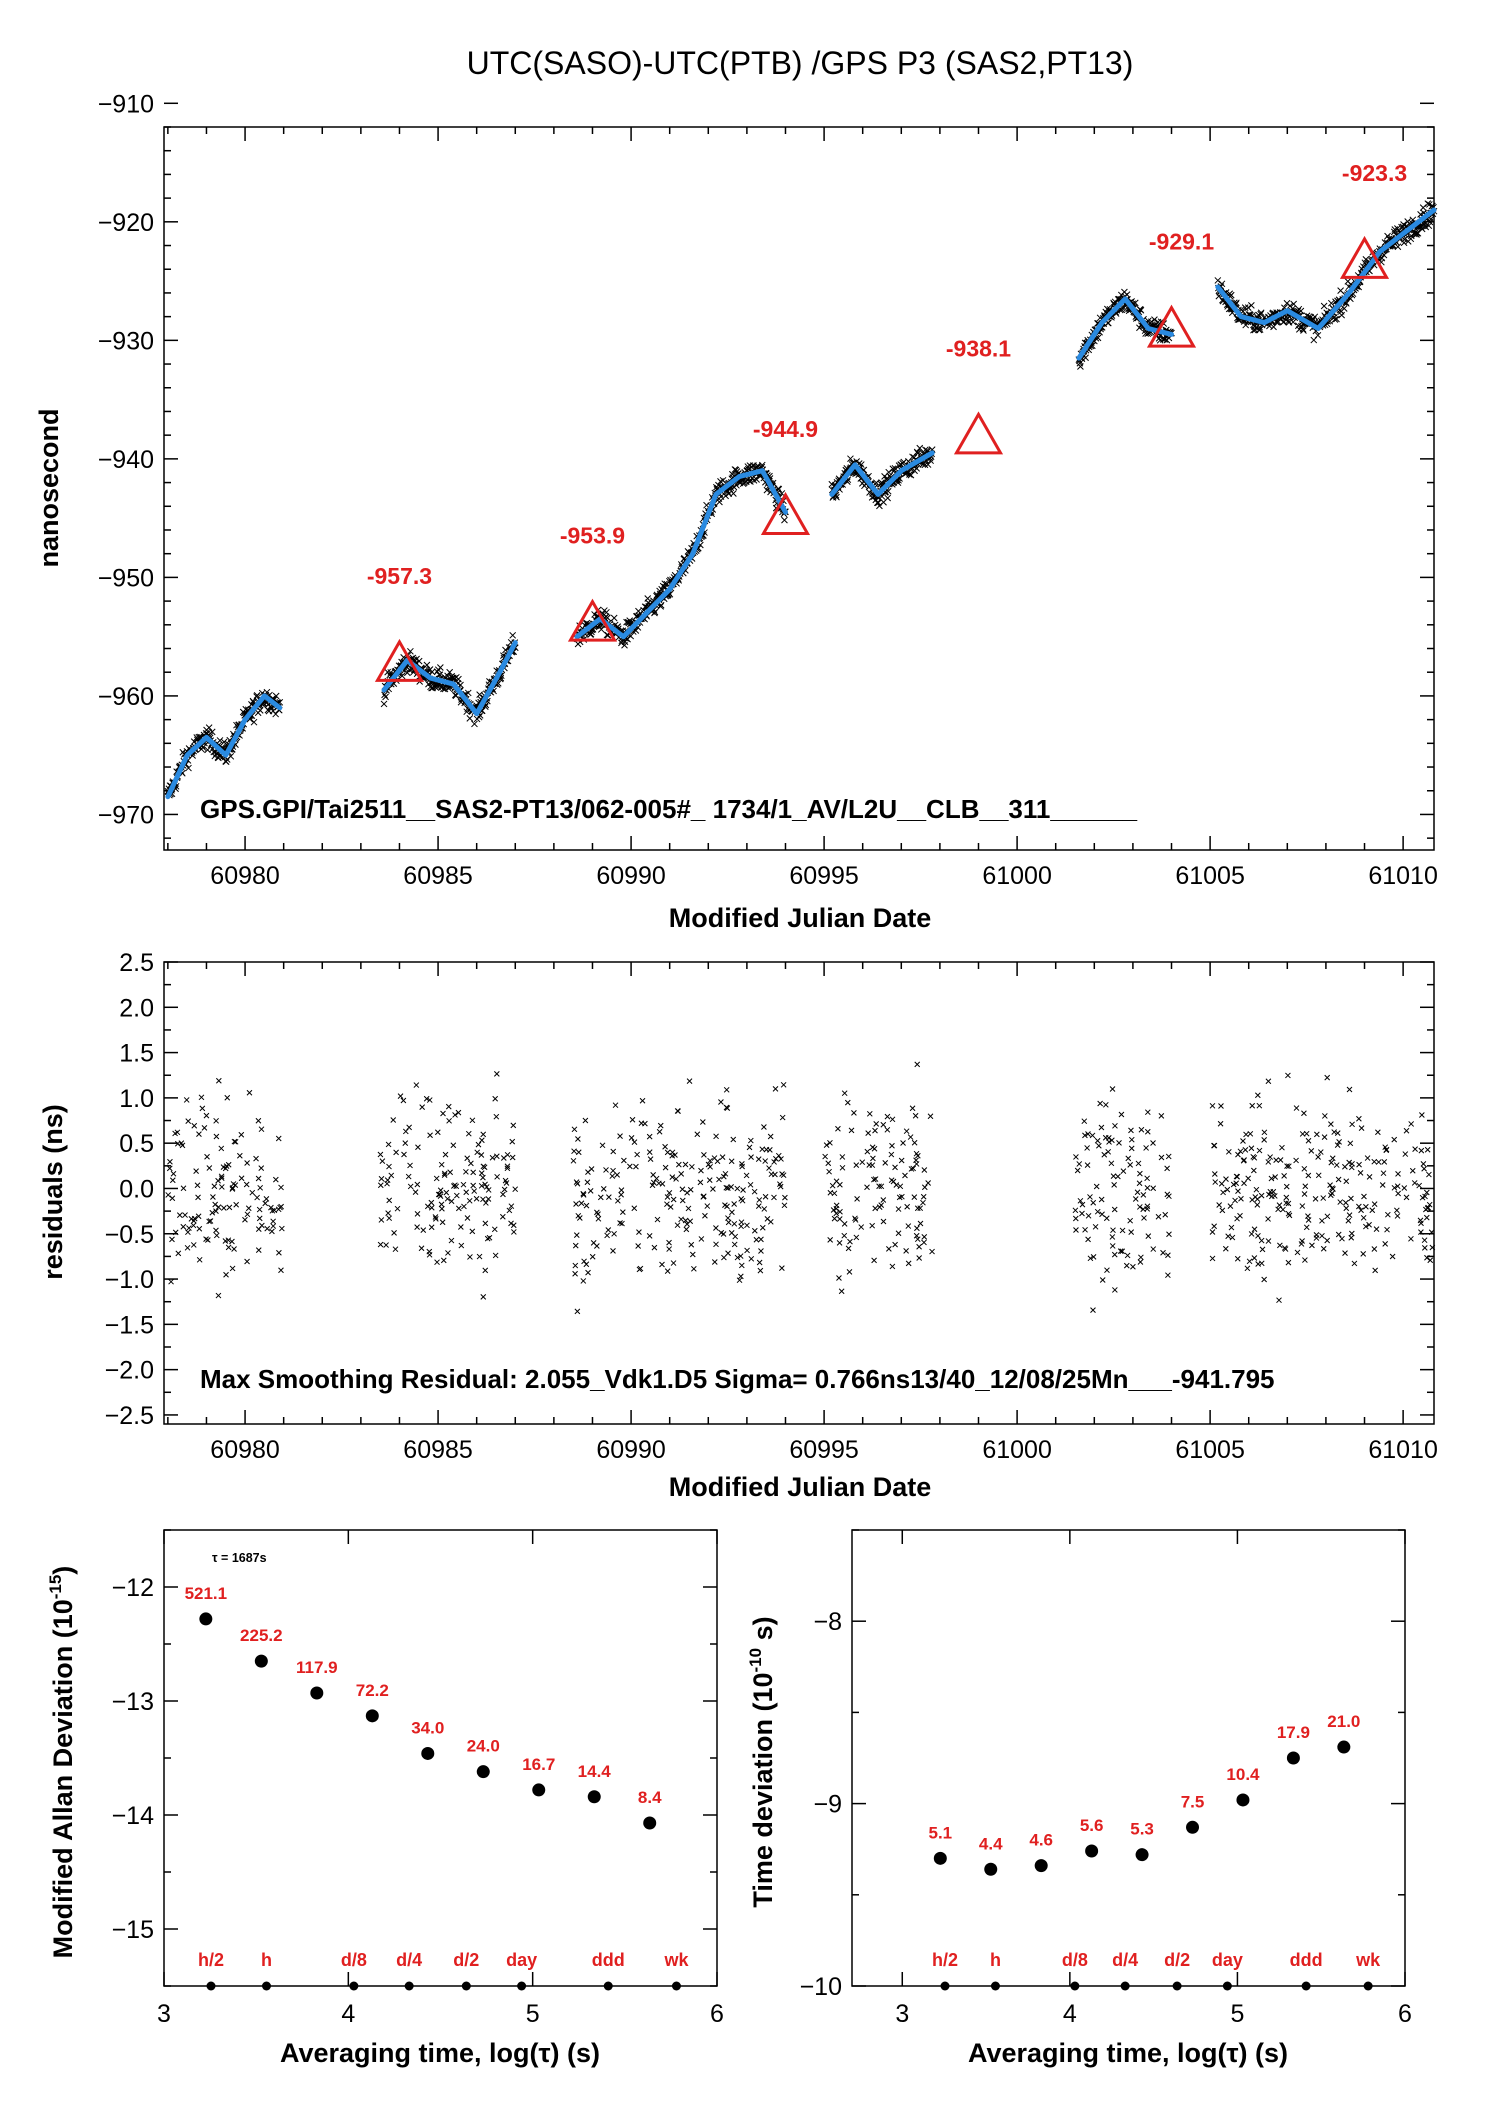  What do you see at coordinates (136, 1008) in the screenshot?
I see `y-tick-label: 2.0` at bounding box center [136, 1008].